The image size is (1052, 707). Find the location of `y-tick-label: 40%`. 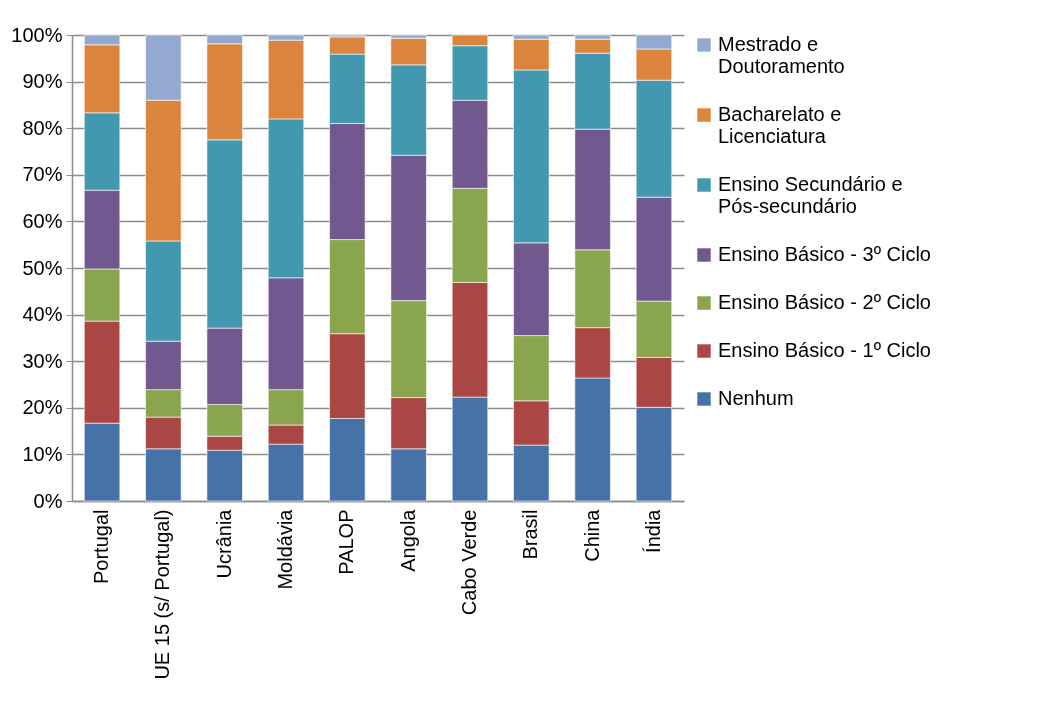

y-tick-label: 40% is located at coordinates (42, 314).